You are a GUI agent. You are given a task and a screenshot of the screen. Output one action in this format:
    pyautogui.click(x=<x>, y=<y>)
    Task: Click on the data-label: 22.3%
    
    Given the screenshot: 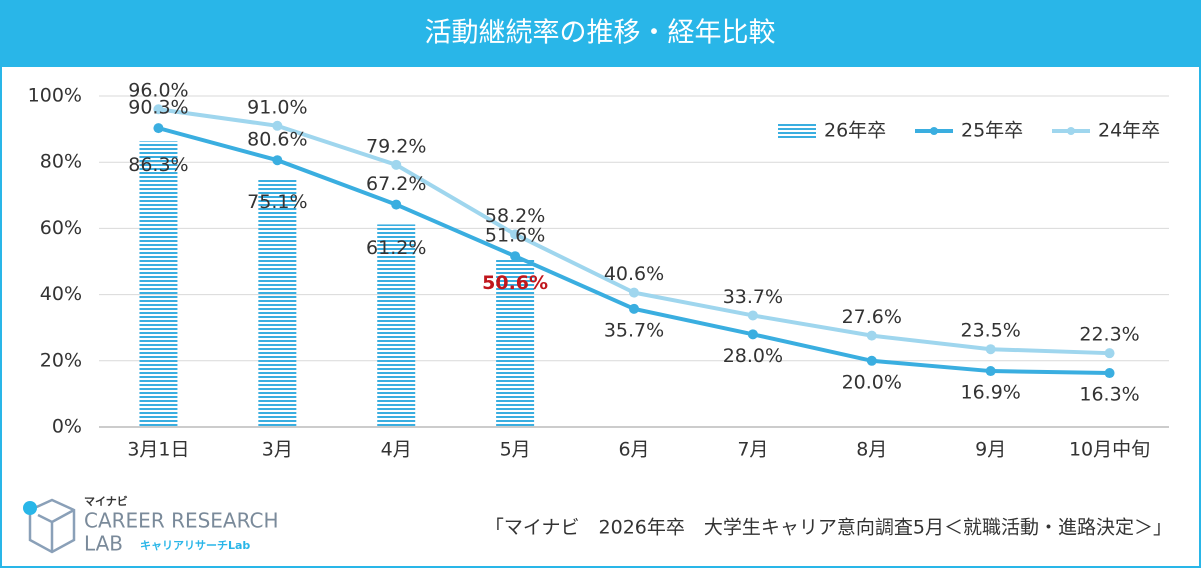 What is the action you would take?
    pyautogui.click(x=1109, y=335)
    